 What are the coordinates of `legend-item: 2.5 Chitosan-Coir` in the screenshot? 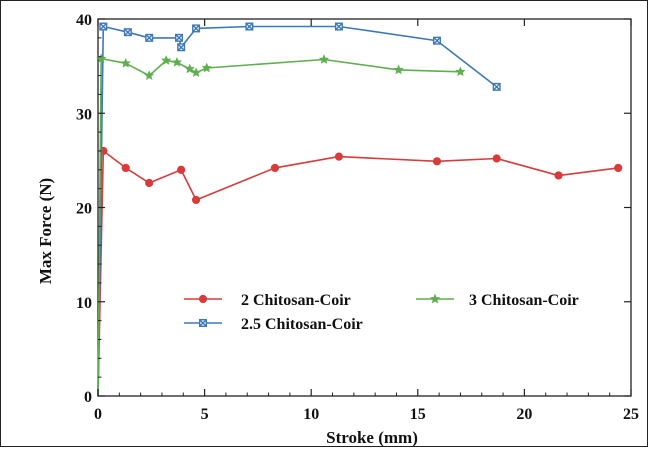 It's located at (273, 324).